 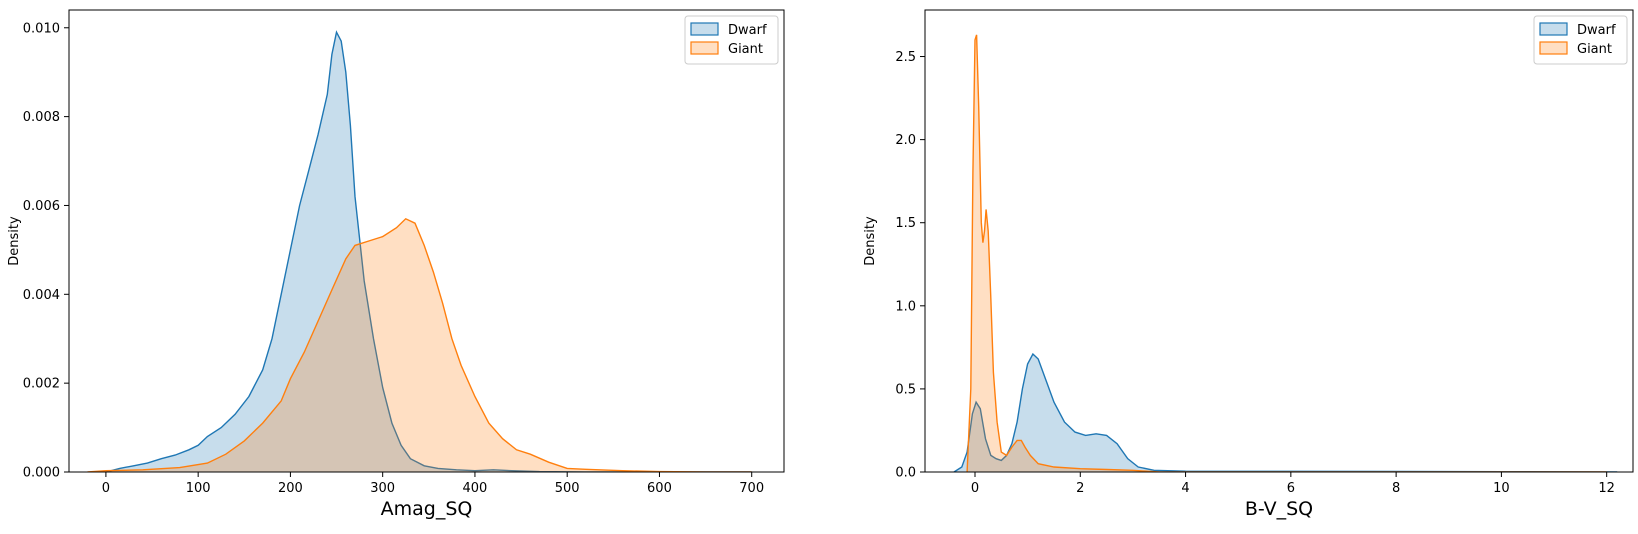 I want to click on x-axis-label: B-V_SQ, so click(x=1279, y=509).